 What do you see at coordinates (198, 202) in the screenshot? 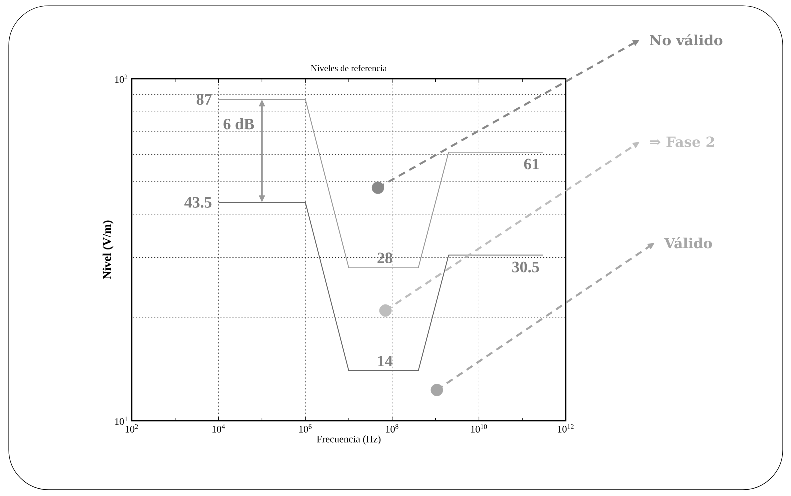
I see `data-label: 43.5` at bounding box center [198, 202].